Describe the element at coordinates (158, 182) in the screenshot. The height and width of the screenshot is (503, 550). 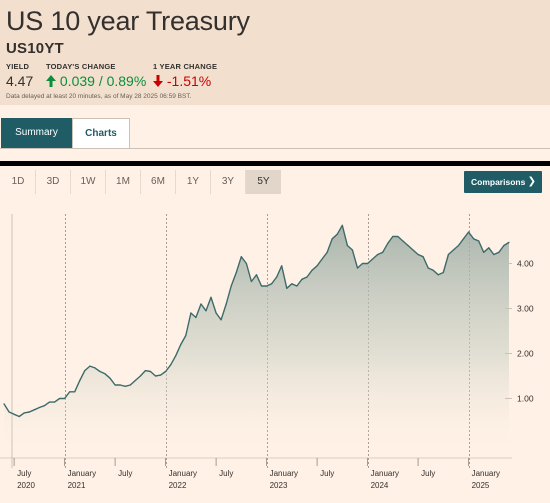
I see `range-6m: 6M` at that location.